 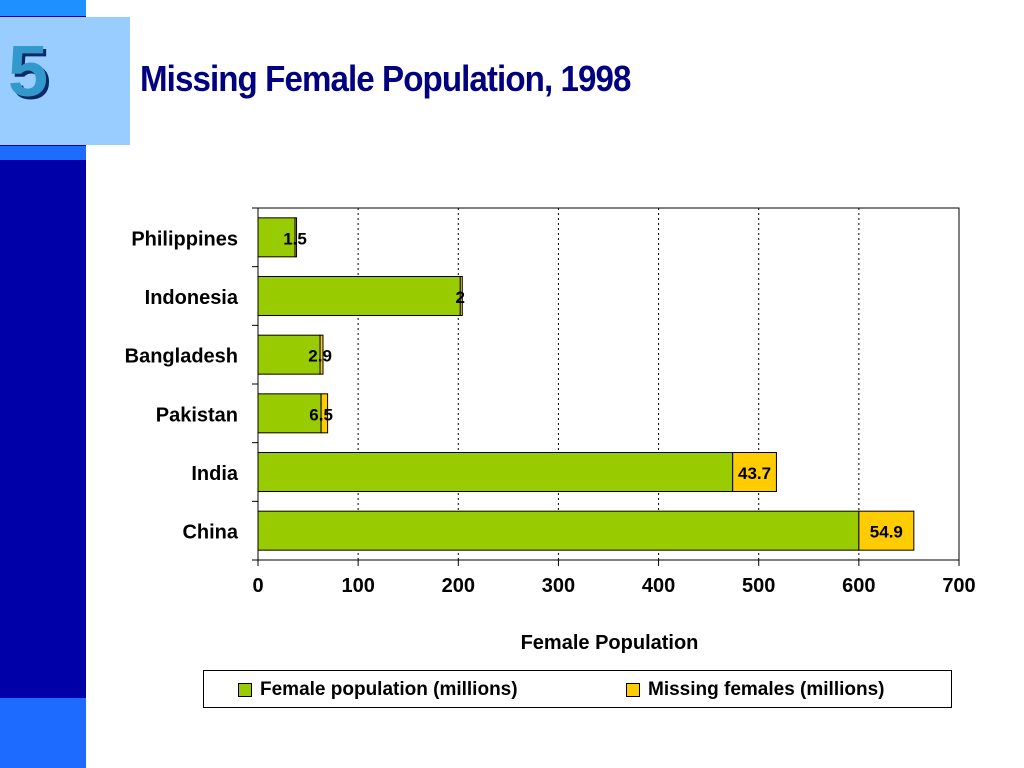 What do you see at coordinates (633, 690) in the screenshot?
I see `legend-swatch-missing` at bounding box center [633, 690].